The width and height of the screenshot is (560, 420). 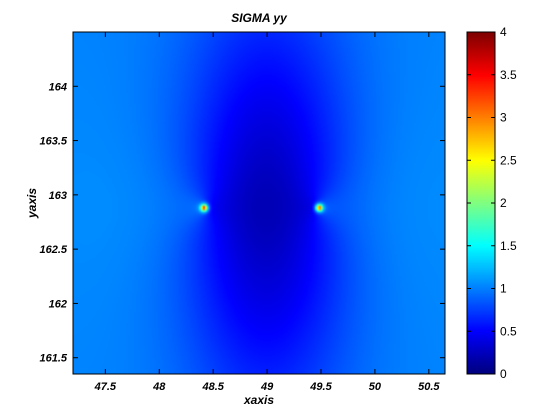 What do you see at coordinates (508, 160) in the screenshot?
I see `colorbar-tick-label: 2.5` at bounding box center [508, 160].